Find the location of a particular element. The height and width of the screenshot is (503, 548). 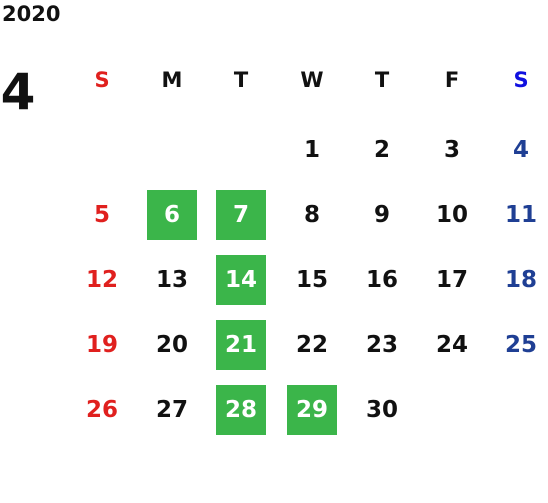

weekday-header: F is located at coordinates (452, 80).